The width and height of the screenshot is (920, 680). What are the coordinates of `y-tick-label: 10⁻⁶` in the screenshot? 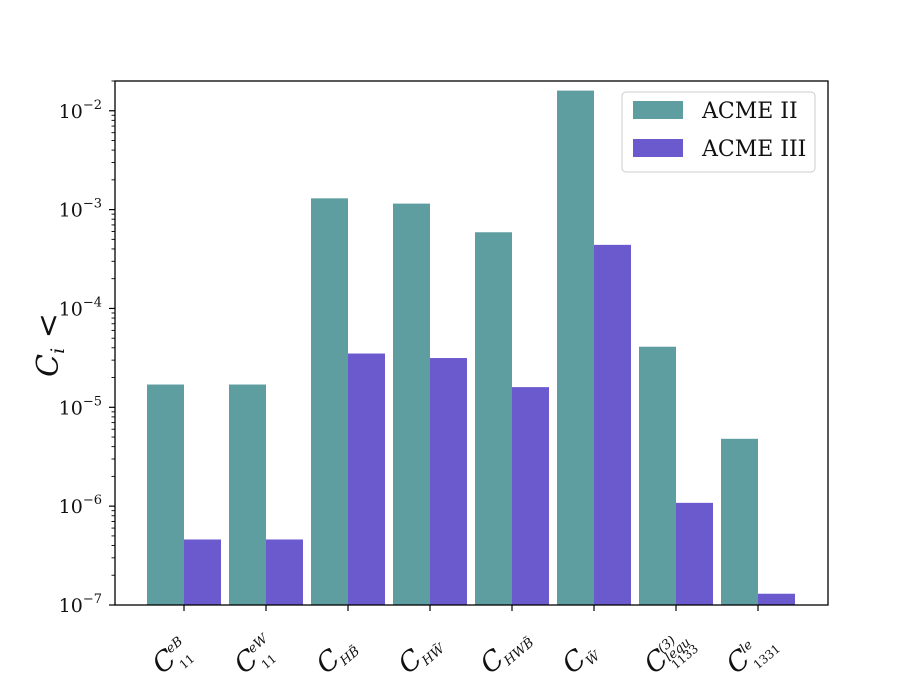 It's located at (80, 505).